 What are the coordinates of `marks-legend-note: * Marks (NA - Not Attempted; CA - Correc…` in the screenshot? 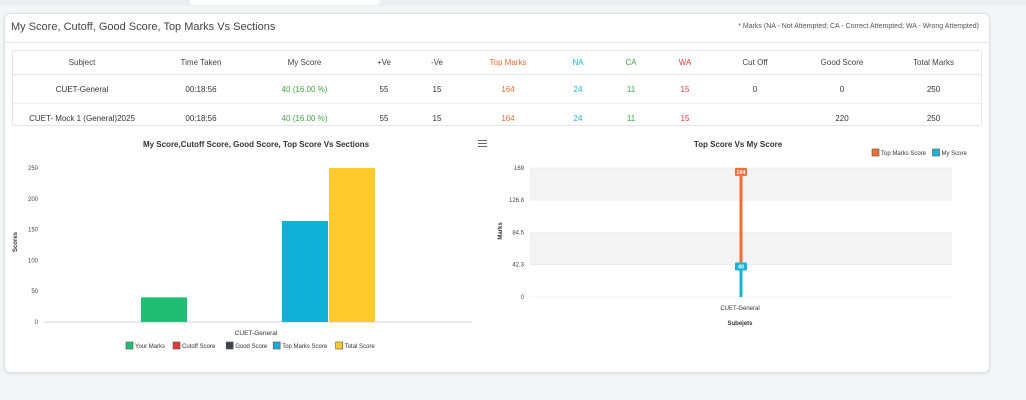 It's located at (858, 26).